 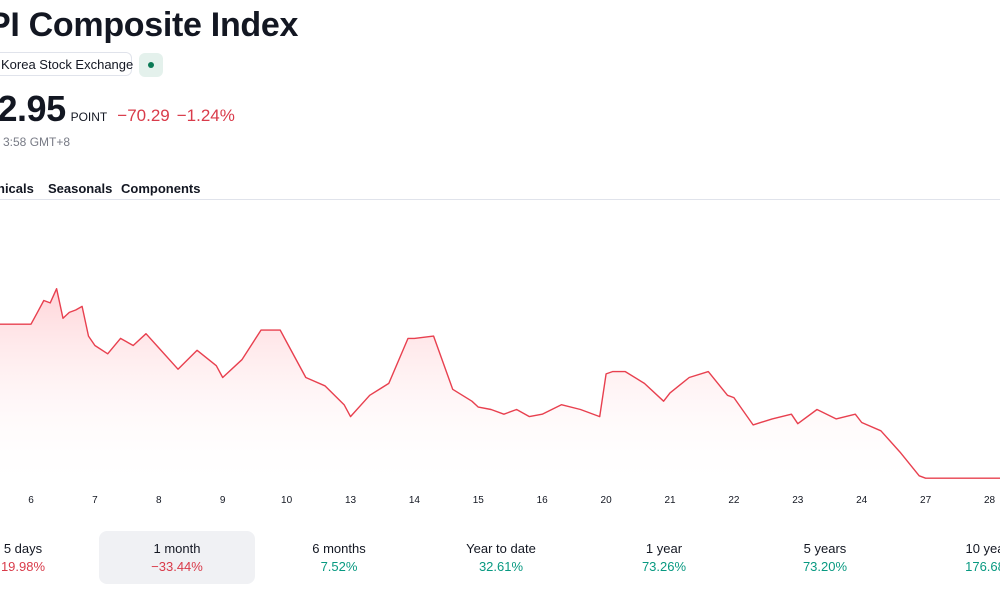 I want to click on period-label: 1 year, so click(x=664, y=548).